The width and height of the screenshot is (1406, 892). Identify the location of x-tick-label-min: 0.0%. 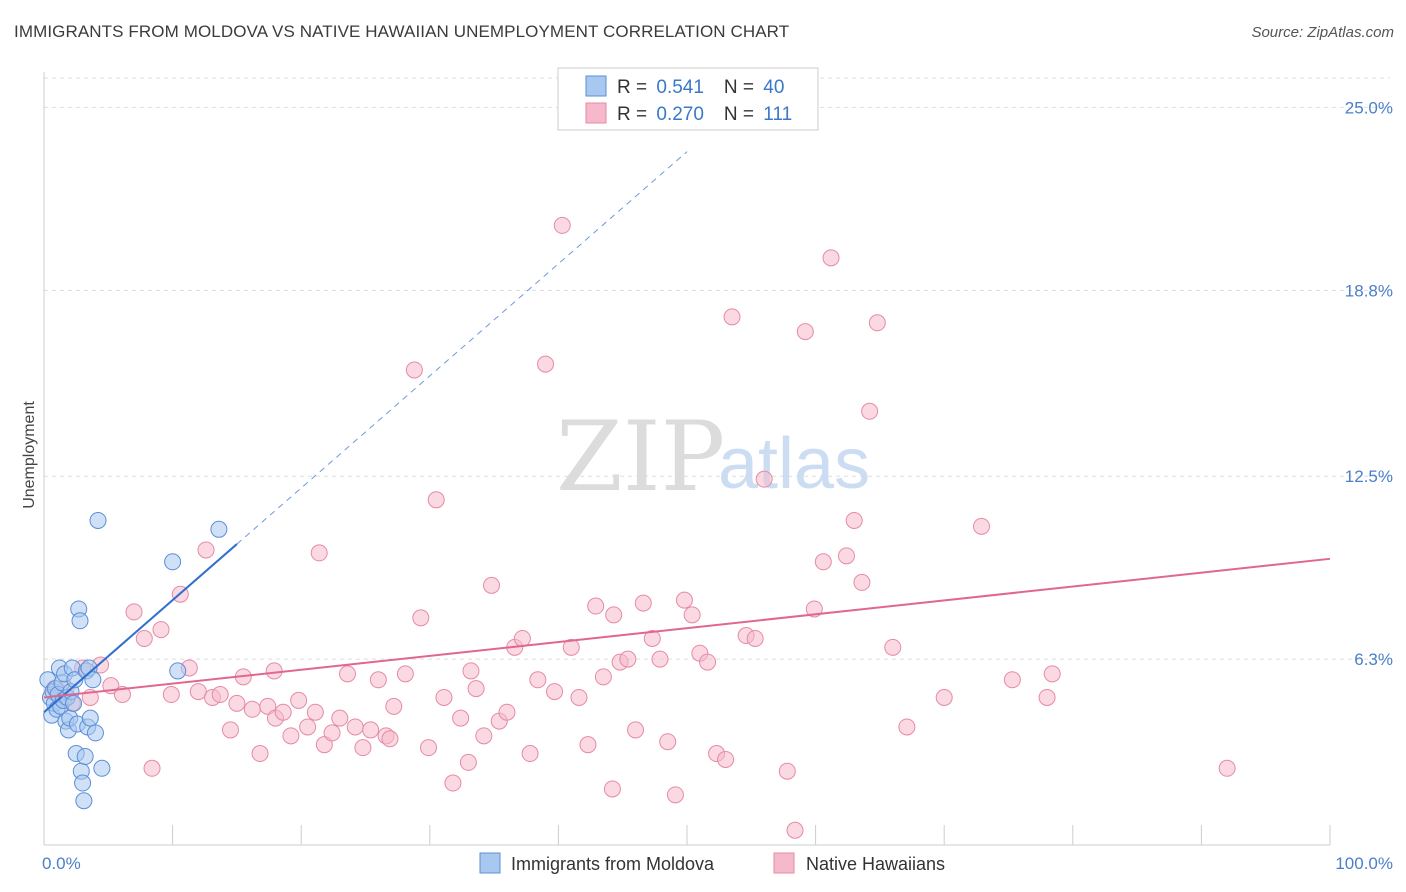
(61, 863).